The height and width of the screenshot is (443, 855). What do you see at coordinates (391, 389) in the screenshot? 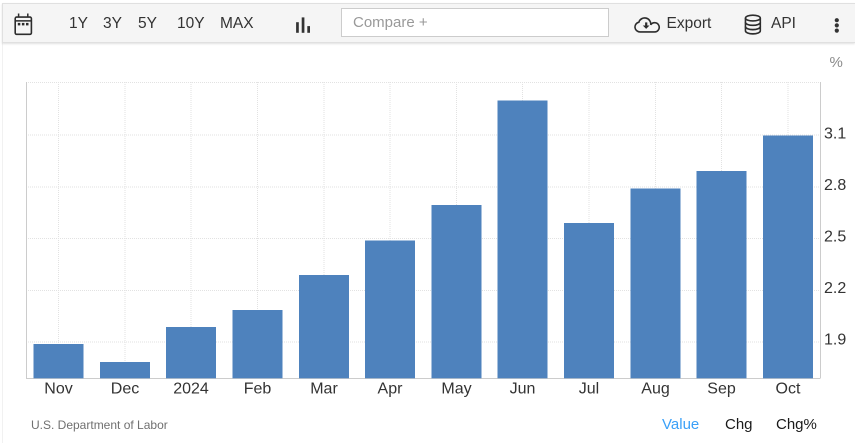
I see `svg-text: Apr` at bounding box center [391, 389].